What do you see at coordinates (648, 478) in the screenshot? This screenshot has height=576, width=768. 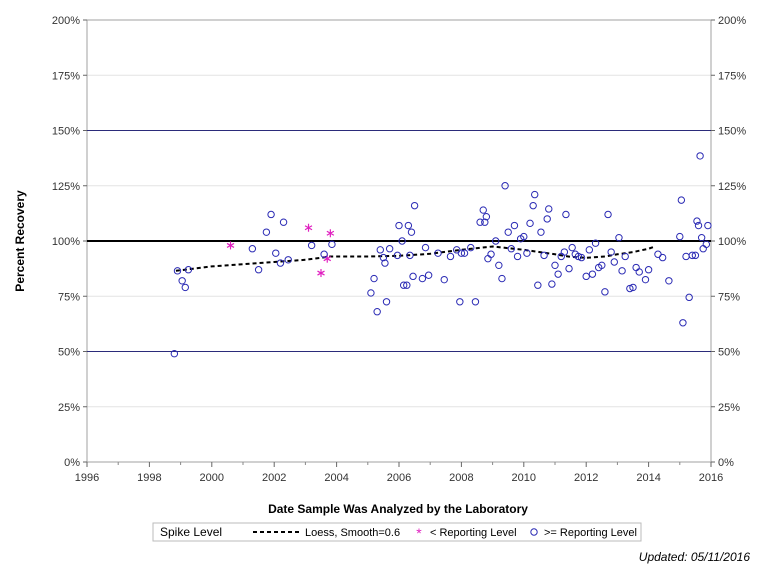 I see `x-tick-label: 2014` at bounding box center [648, 478].